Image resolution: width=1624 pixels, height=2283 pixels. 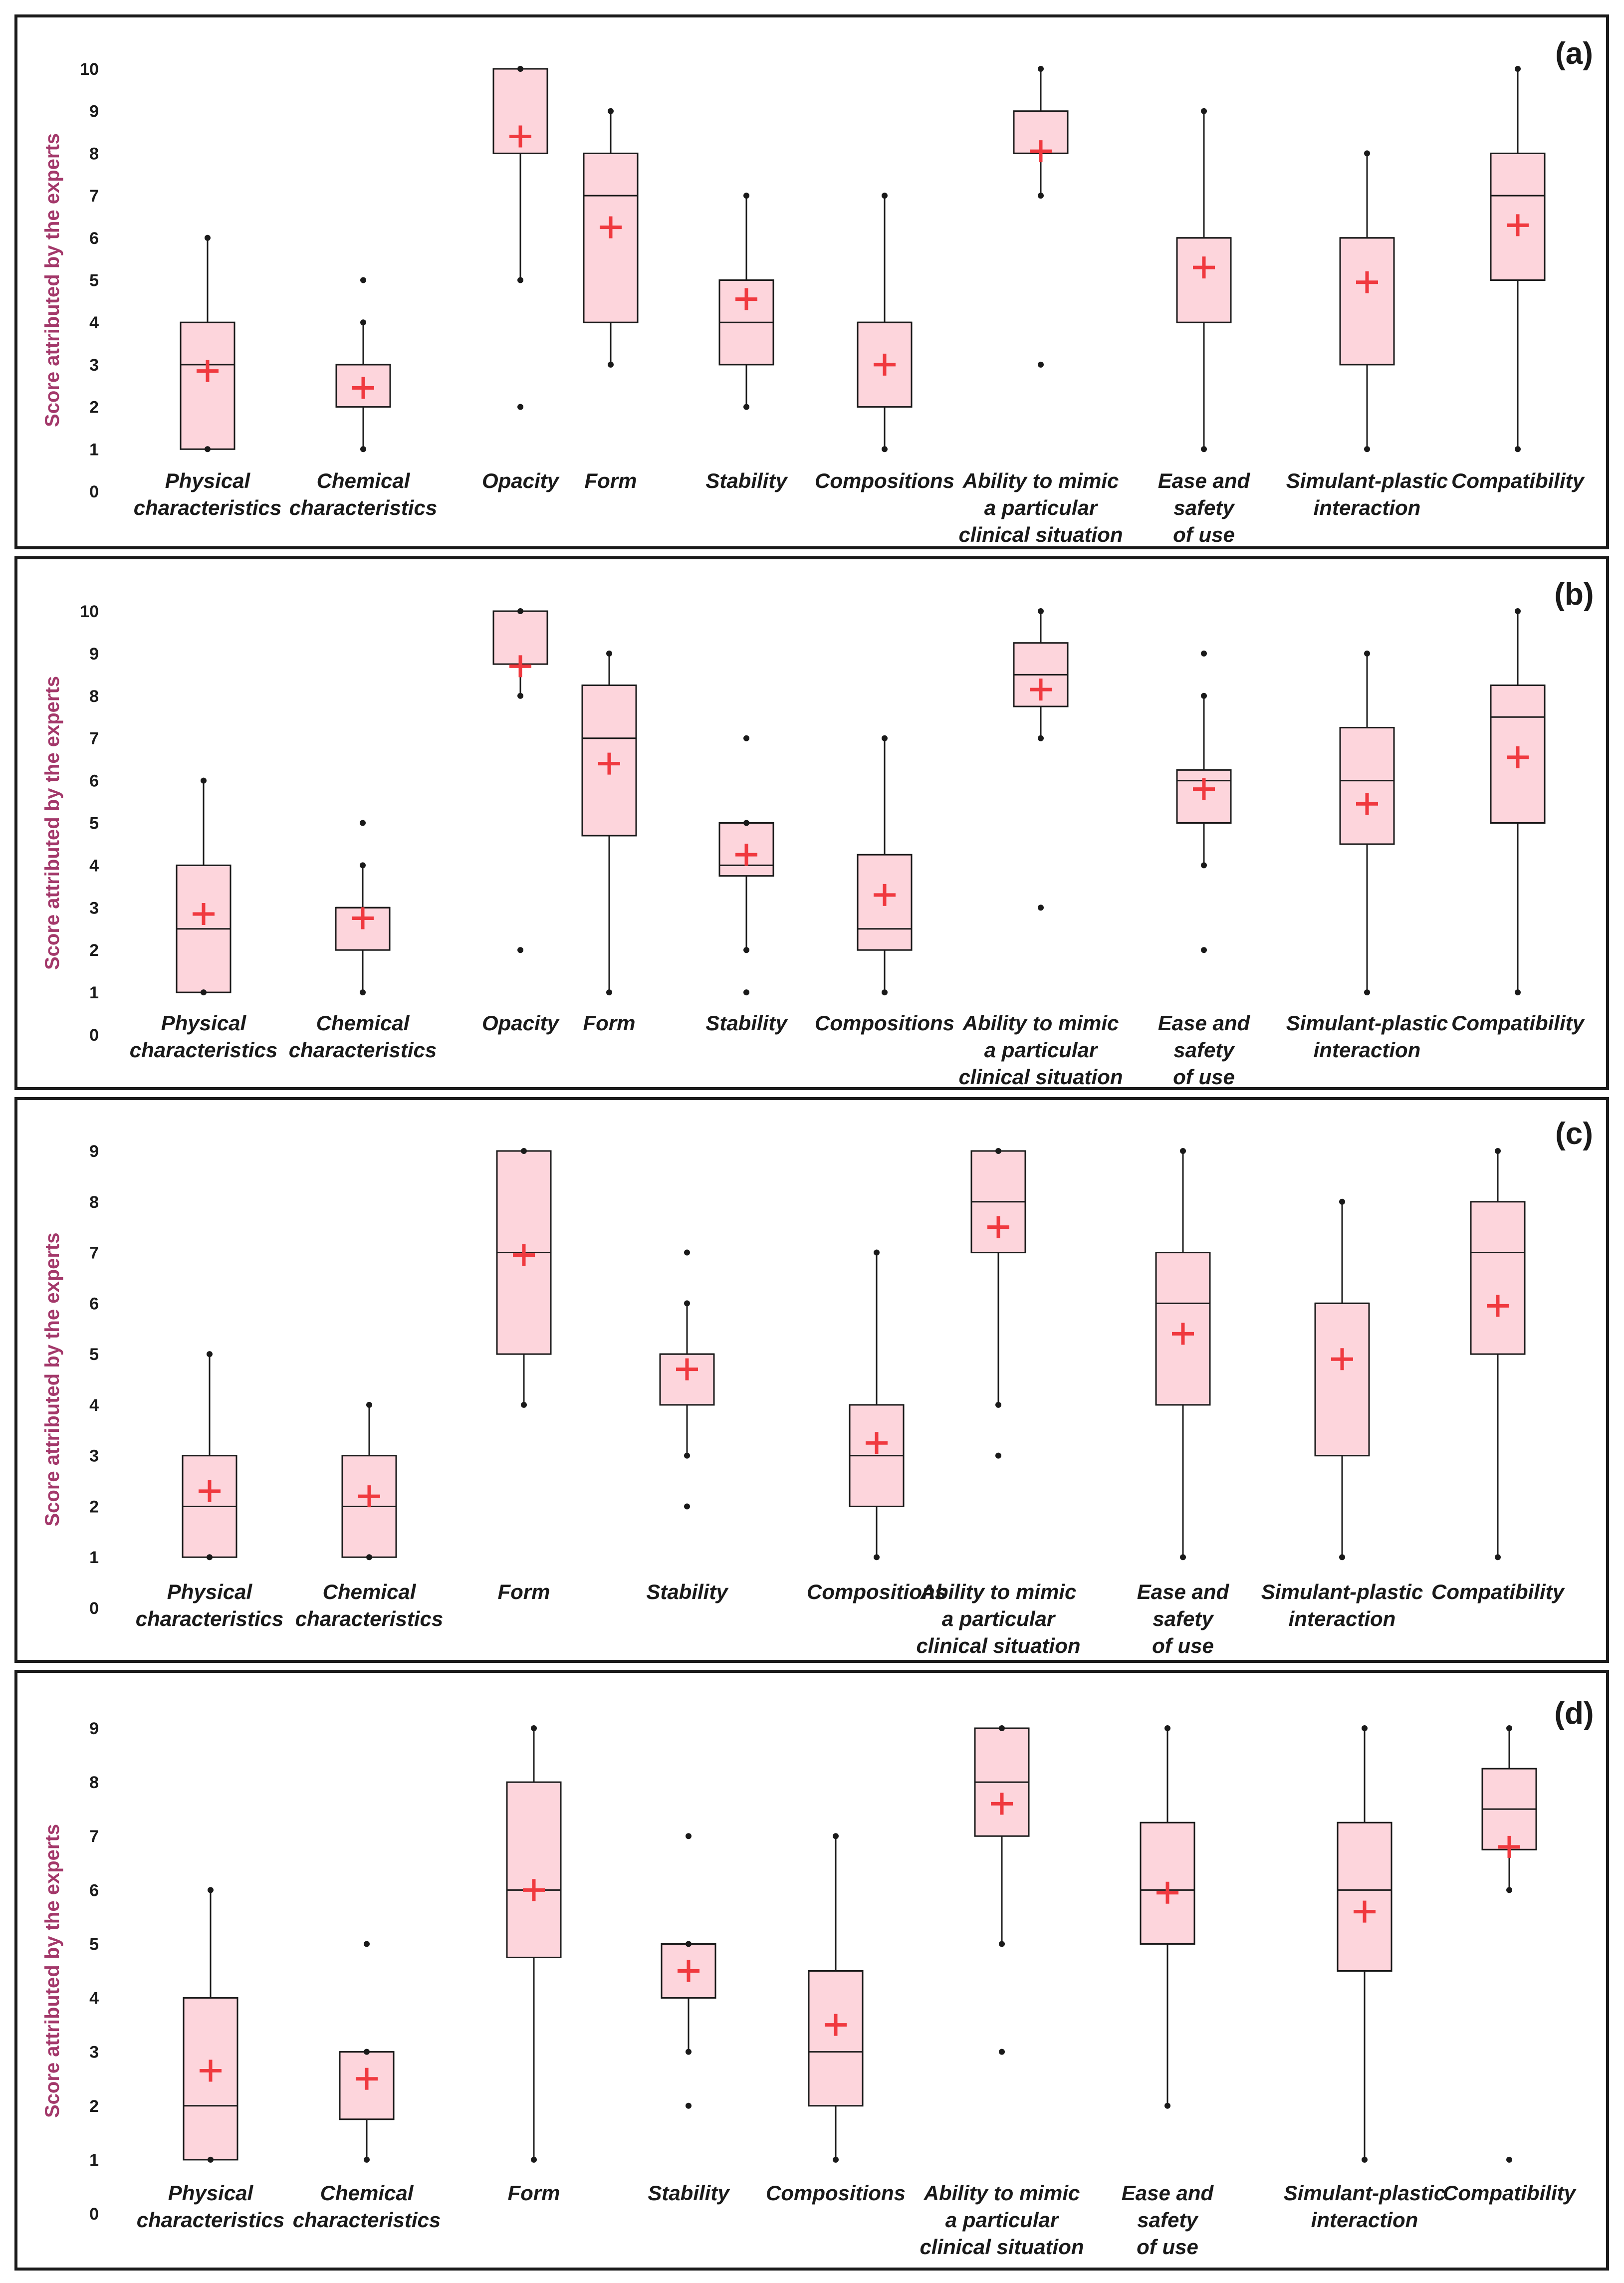 I want to click on box-group: Compatibility, so click(x=1510, y=1965).